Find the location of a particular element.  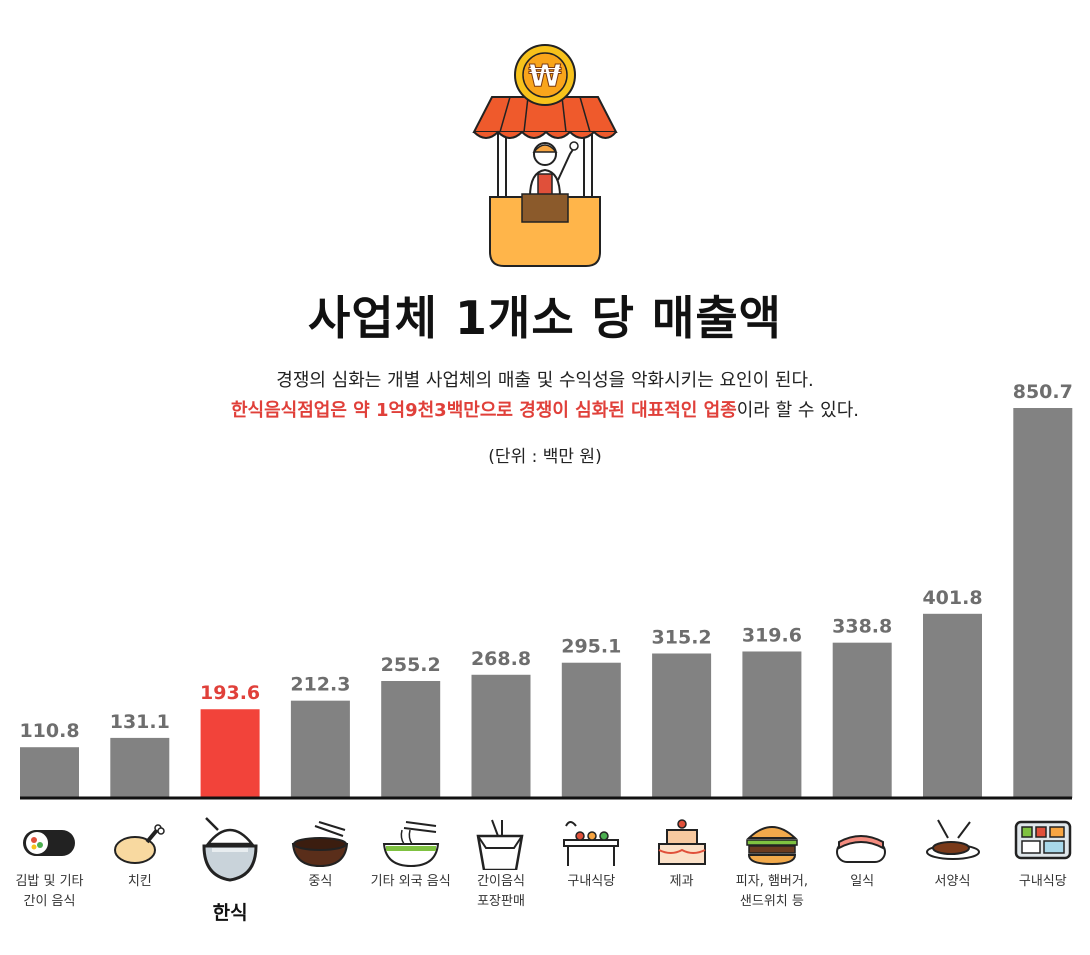

category-label-line: 샌드위치 등 is located at coordinates (771, 901).